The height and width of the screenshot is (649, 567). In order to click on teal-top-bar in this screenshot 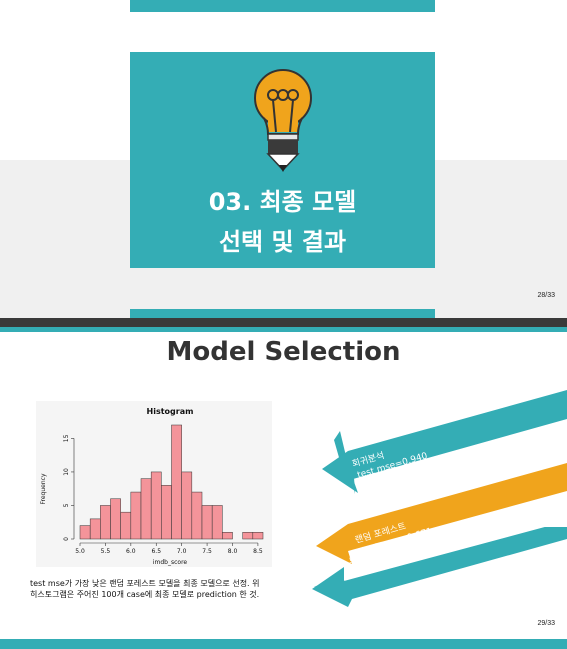, I will do `click(283, 329)`.